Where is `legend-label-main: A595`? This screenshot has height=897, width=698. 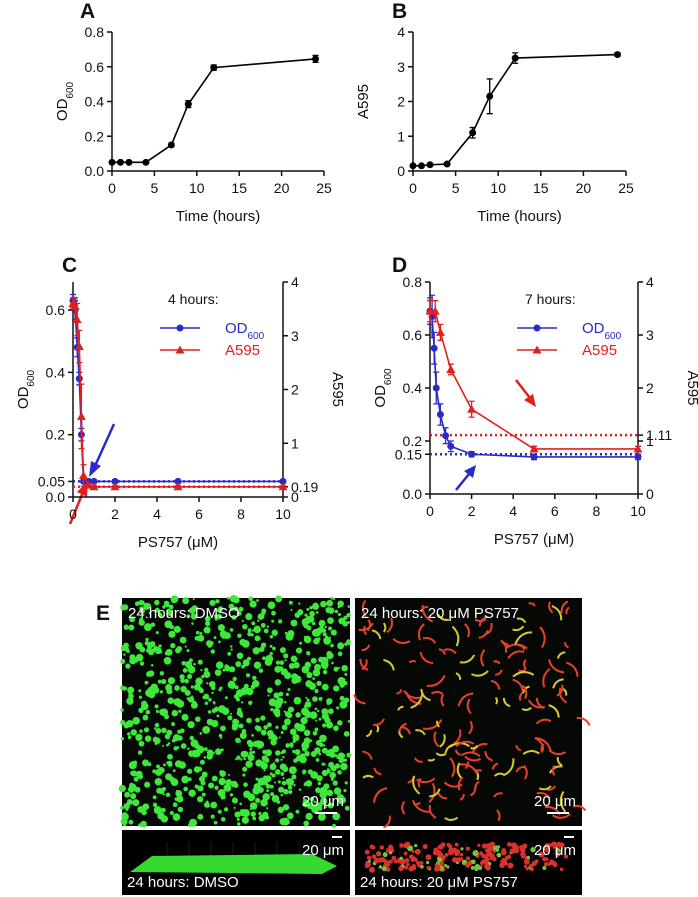
legend-label-main: A595 is located at coordinates (599, 350).